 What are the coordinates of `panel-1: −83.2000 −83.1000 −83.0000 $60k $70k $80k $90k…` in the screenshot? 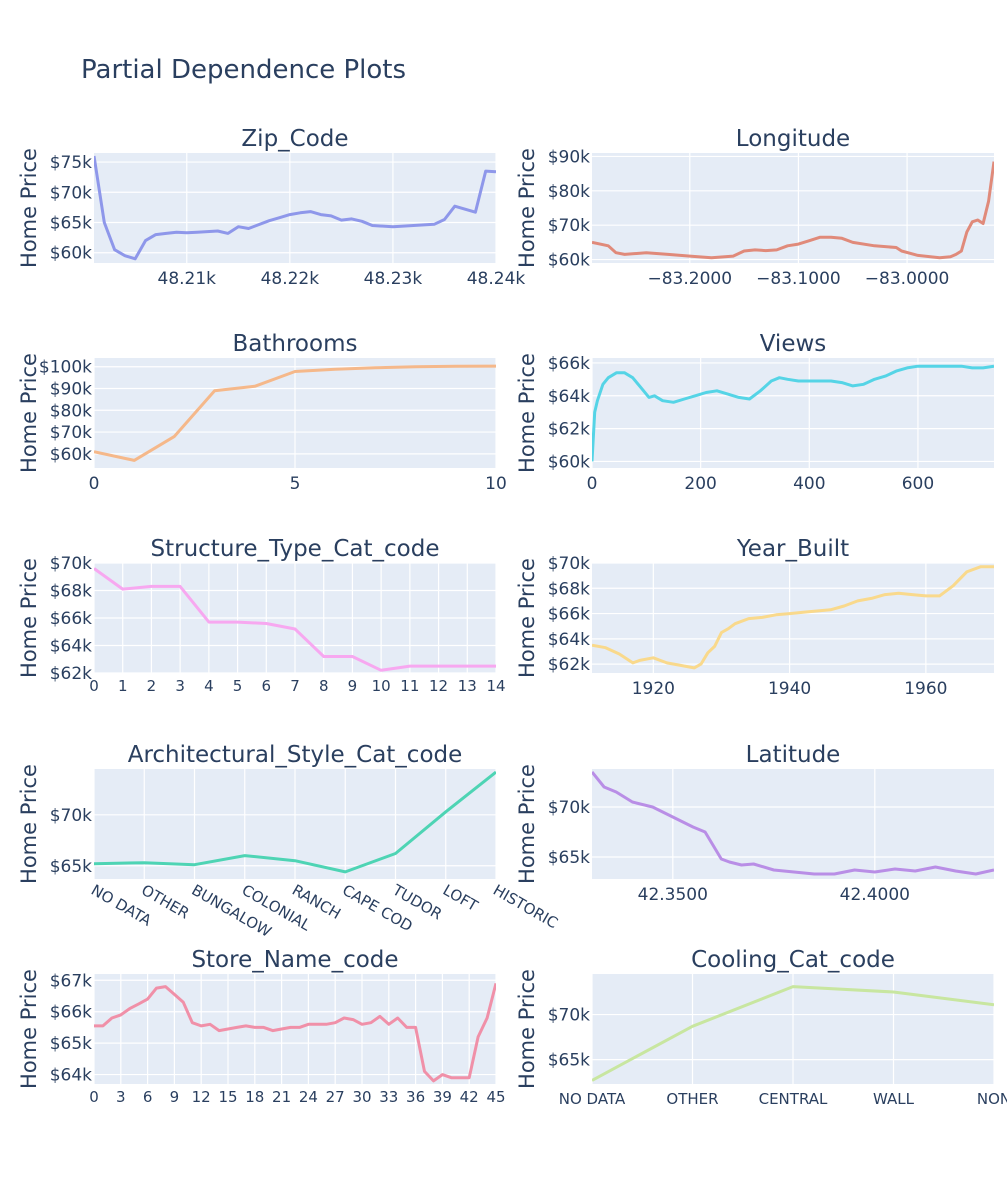 It's located at (754, 207).